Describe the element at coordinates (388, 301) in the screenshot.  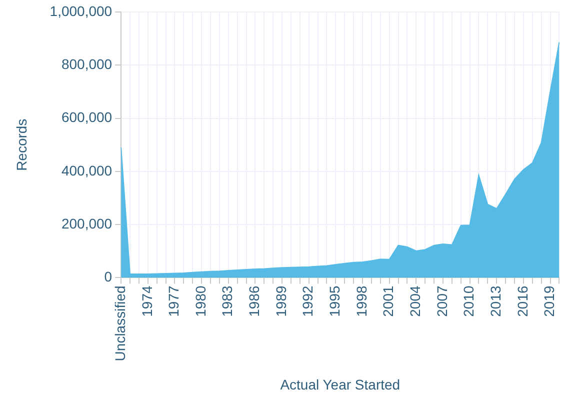
I see `x-tick-label: 2001` at that location.